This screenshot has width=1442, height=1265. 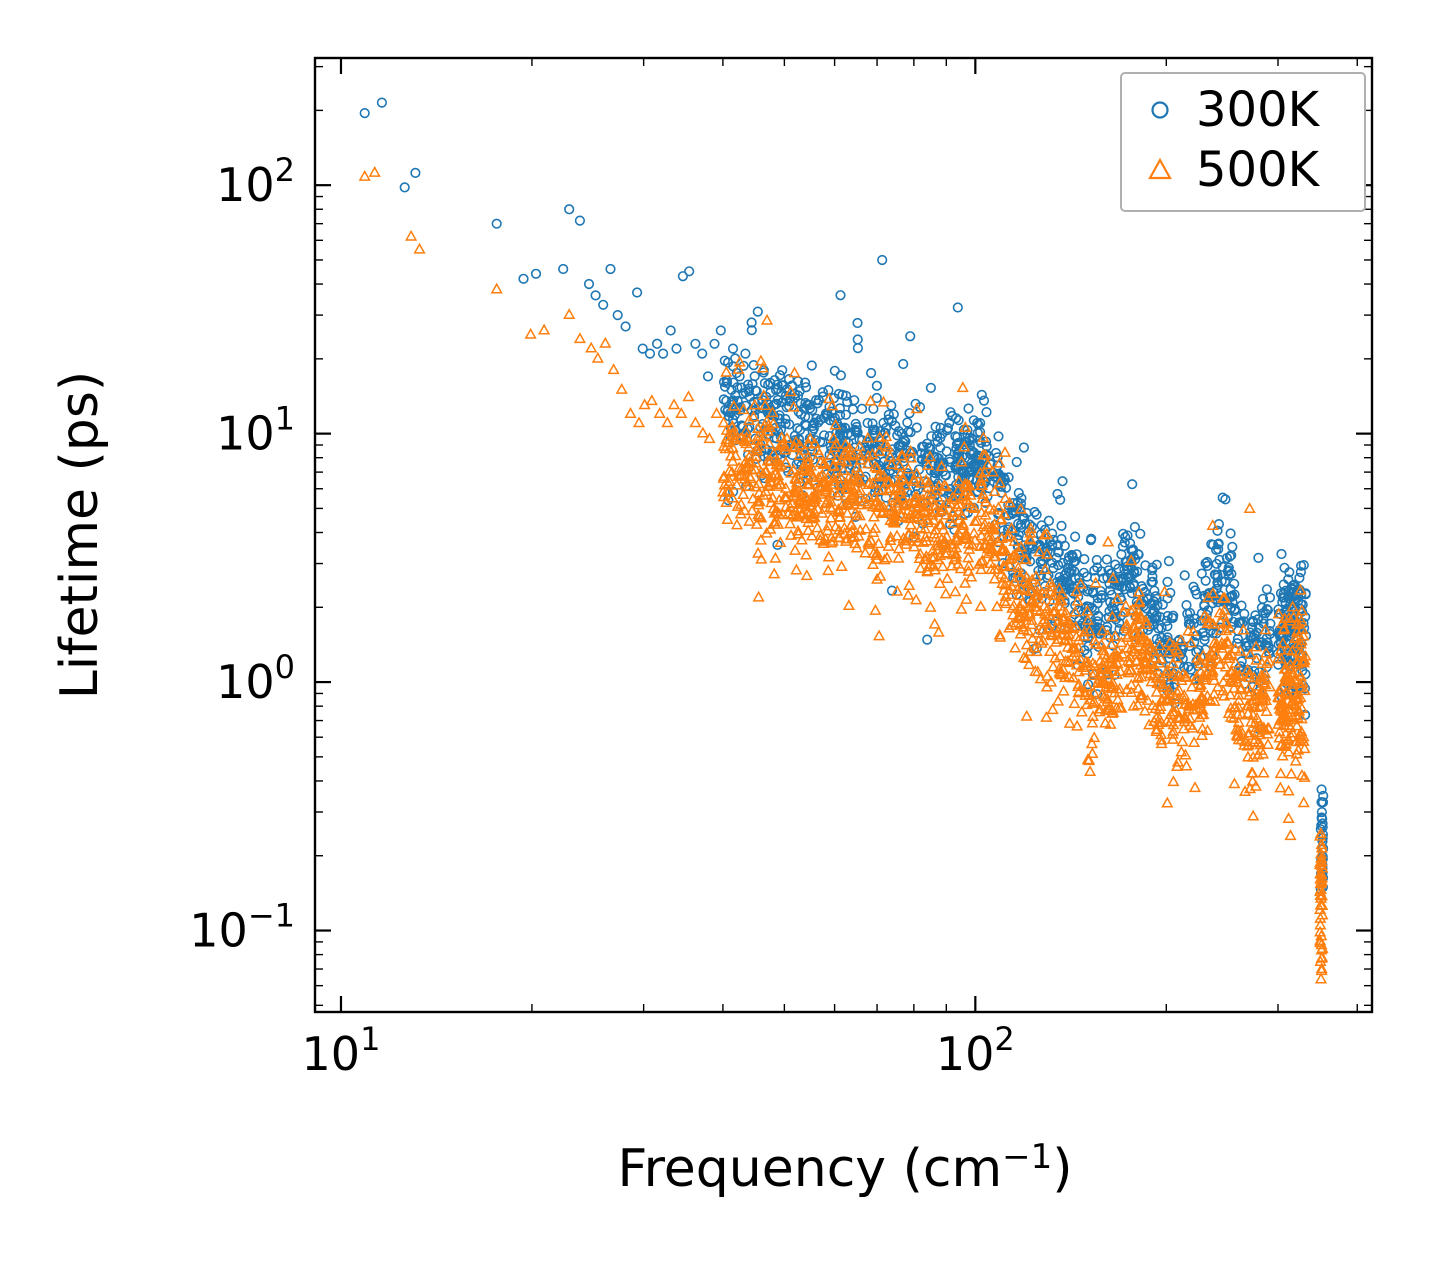 I want to click on legend: 300K 500K, so click(x=1243, y=142).